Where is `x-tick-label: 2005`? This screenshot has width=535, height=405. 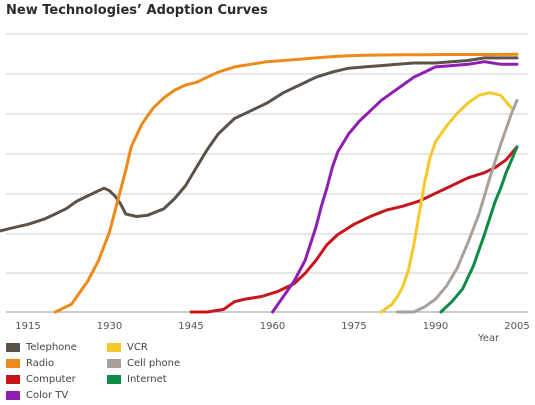
x-tick-label: 2005 is located at coordinates (516, 326).